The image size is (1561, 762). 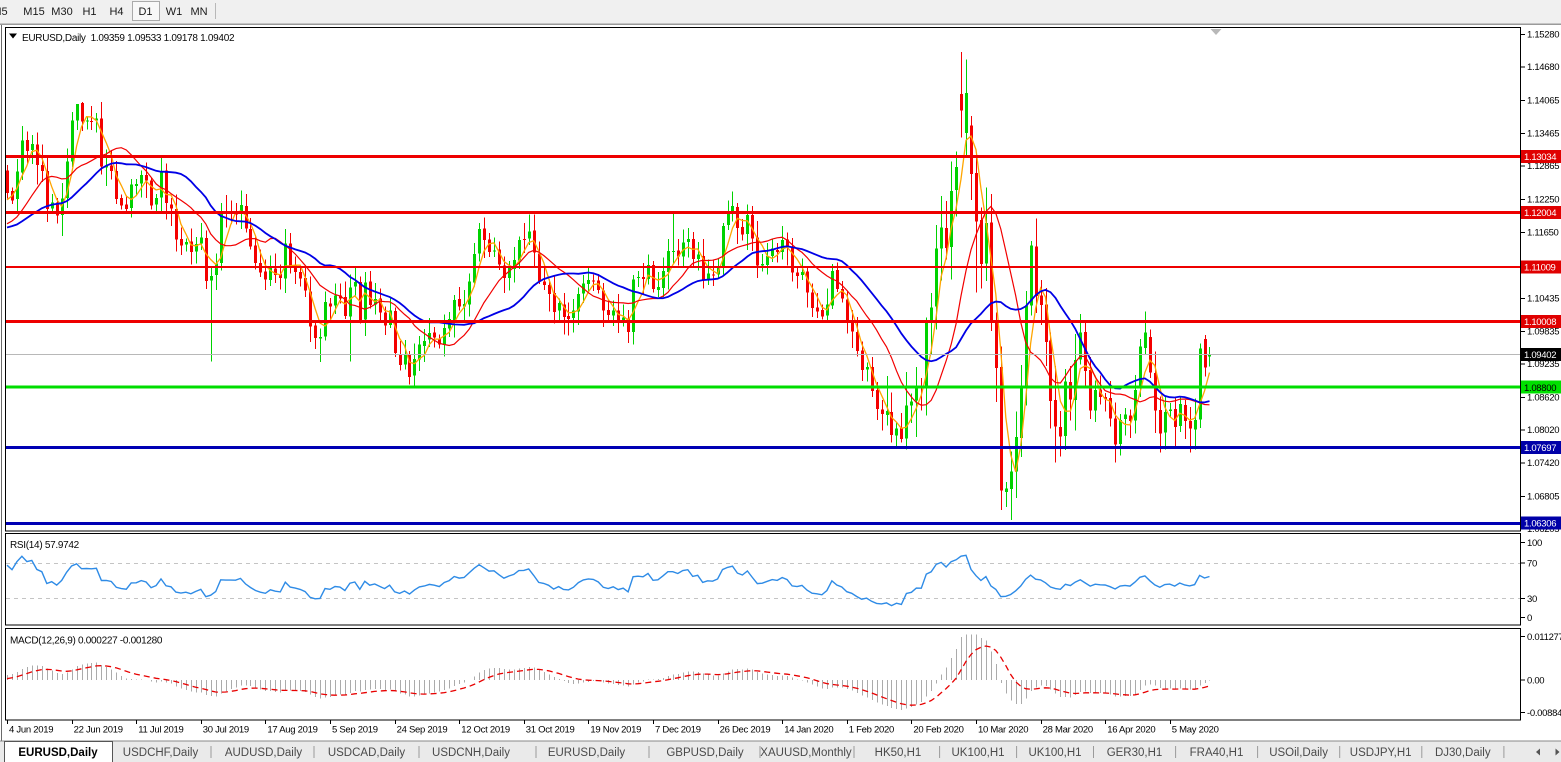 I want to click on svg-text: 100, so click(x=1534, y=543).